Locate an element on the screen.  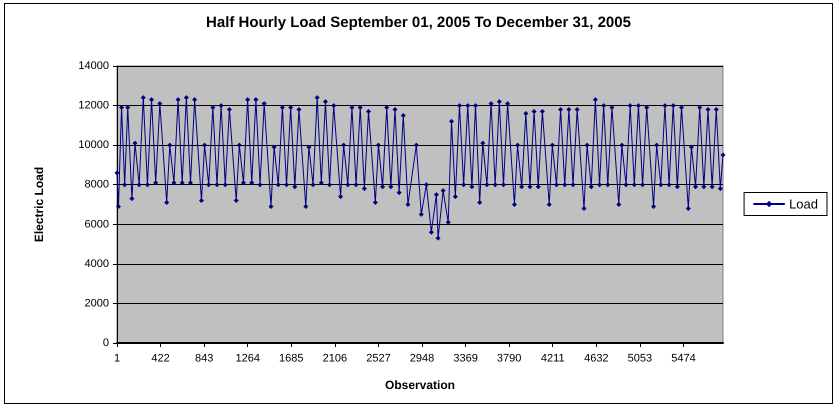
x-tick-label: 4632 is located at coordinates (596, 358).